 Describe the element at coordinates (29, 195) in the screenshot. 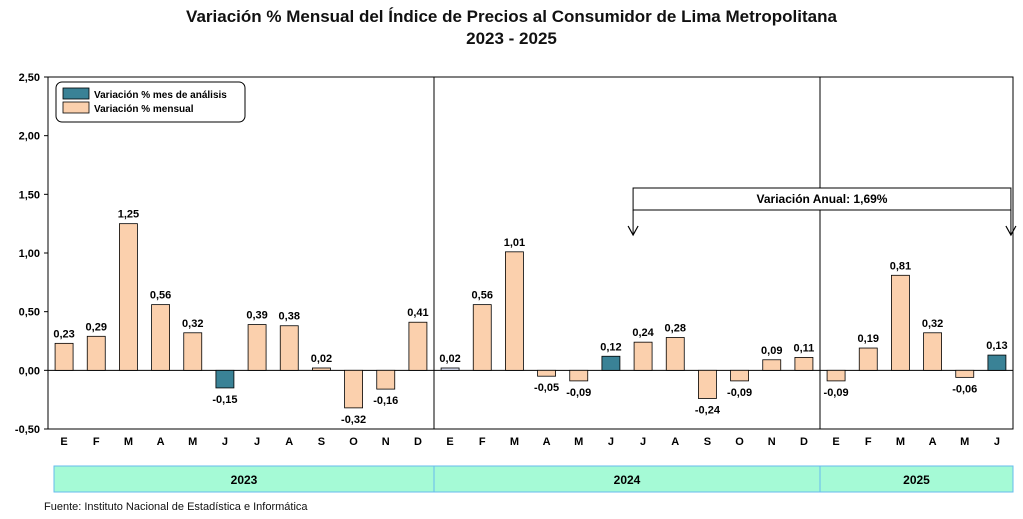

I see `y-tick-label: 1,50` at that location.